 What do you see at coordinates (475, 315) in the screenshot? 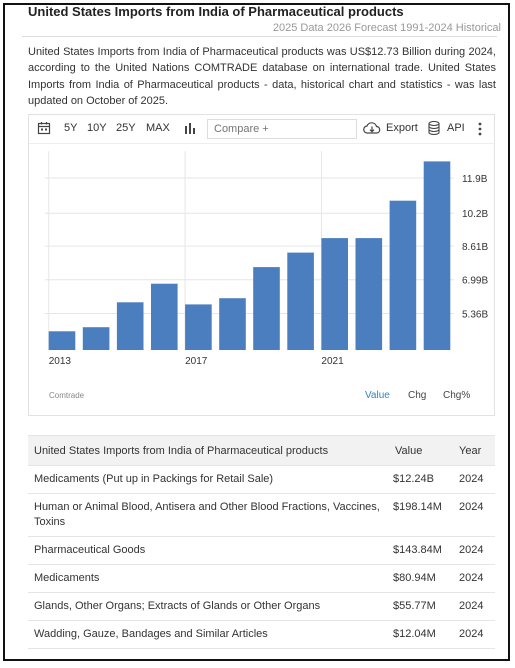
I see `y-tick-label: 5.36B` at bounding box center [475, 315].